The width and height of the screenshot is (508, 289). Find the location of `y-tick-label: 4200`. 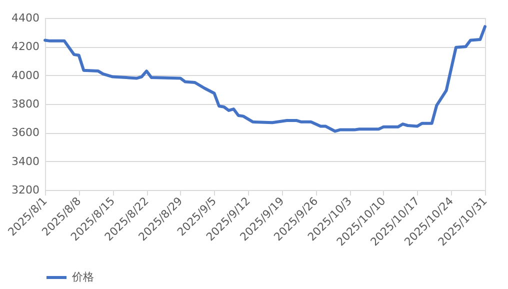

y-tick-label: 4200 is located at coordinates (26, 47).